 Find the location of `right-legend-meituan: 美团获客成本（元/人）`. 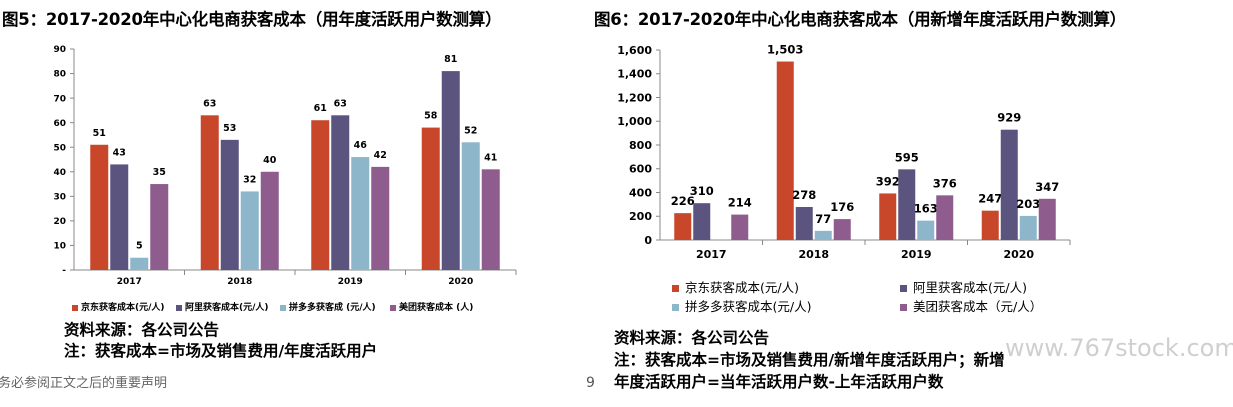

right-legend-meituan: 美团获客成本（元/人） is located at coordinates (971, 305).